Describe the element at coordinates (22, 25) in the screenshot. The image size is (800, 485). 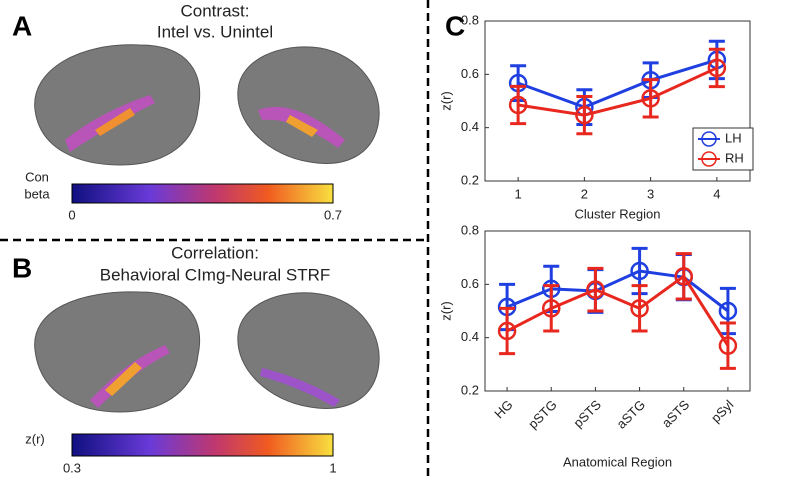
I see `panel-letter: A` at that location.